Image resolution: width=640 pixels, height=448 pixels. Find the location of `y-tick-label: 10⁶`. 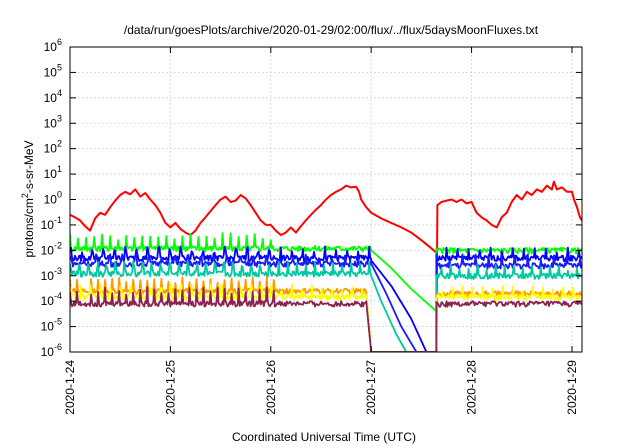

y-tick-label: 10⁶ is located at coordinates (53, 45).